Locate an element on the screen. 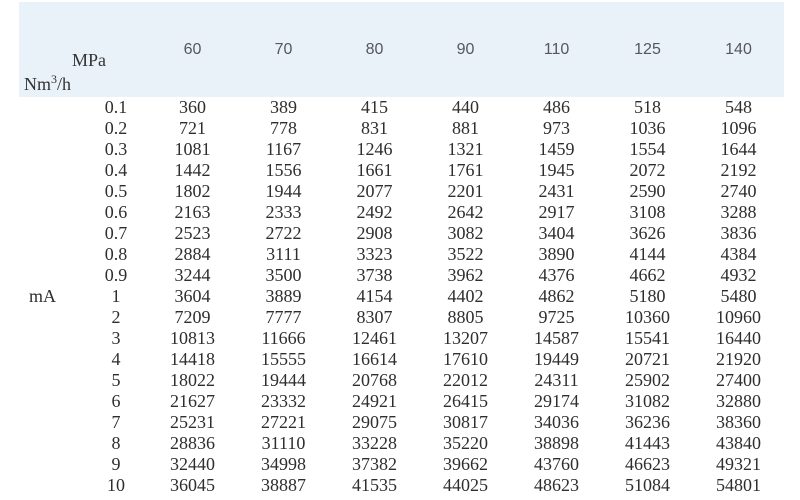 This screenshot has height=500, width=800. table-cell: 10960 is located at coordinates (738, 317).